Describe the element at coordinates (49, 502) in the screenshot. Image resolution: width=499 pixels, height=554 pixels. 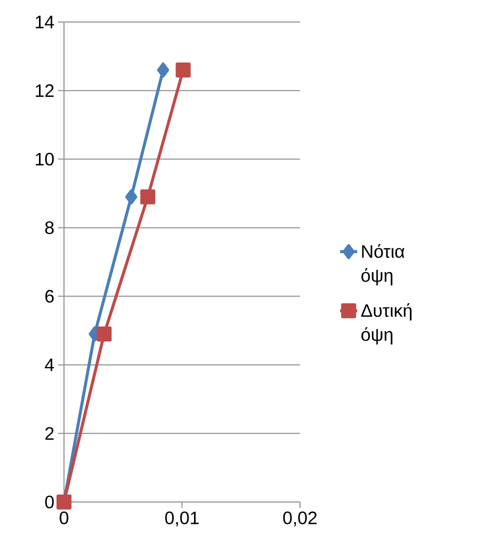
I see `y-tick-label: 0` at that location.